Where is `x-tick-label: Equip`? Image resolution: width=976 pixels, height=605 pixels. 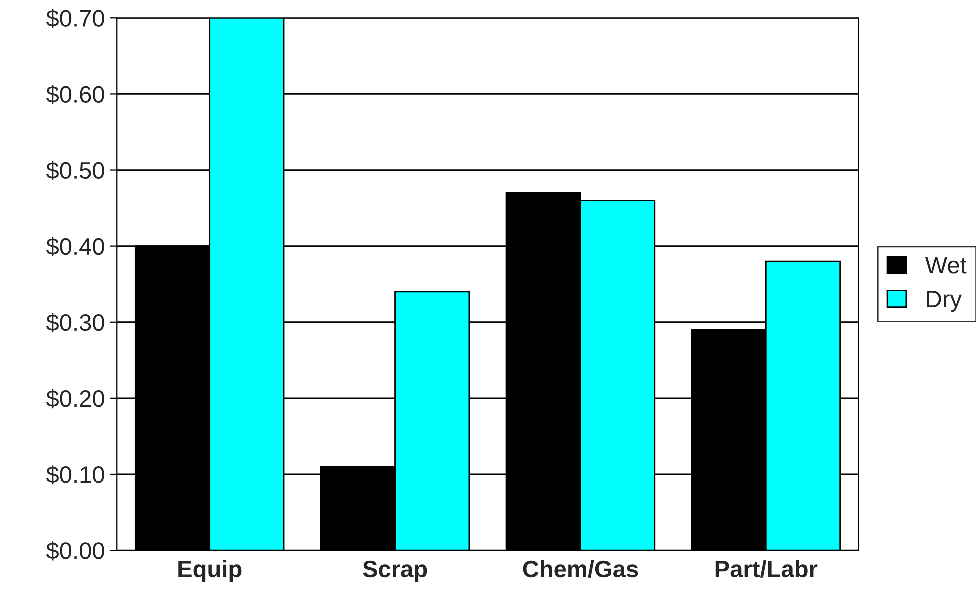 x-tick-label: Equip is located at coordinates (210, 571).